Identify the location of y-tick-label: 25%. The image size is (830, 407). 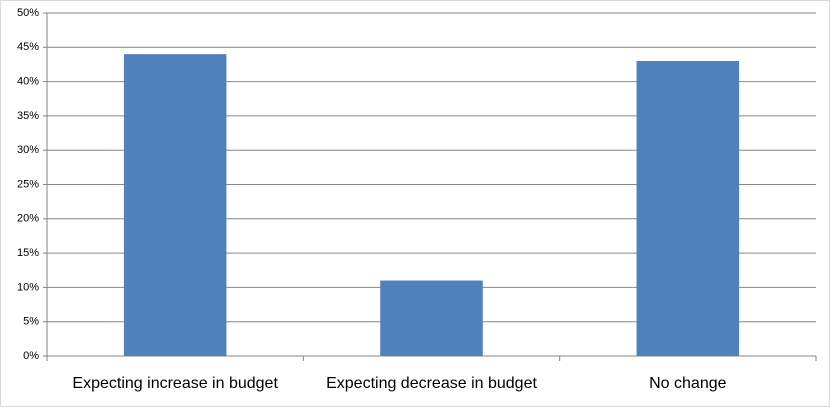
(28, 184).